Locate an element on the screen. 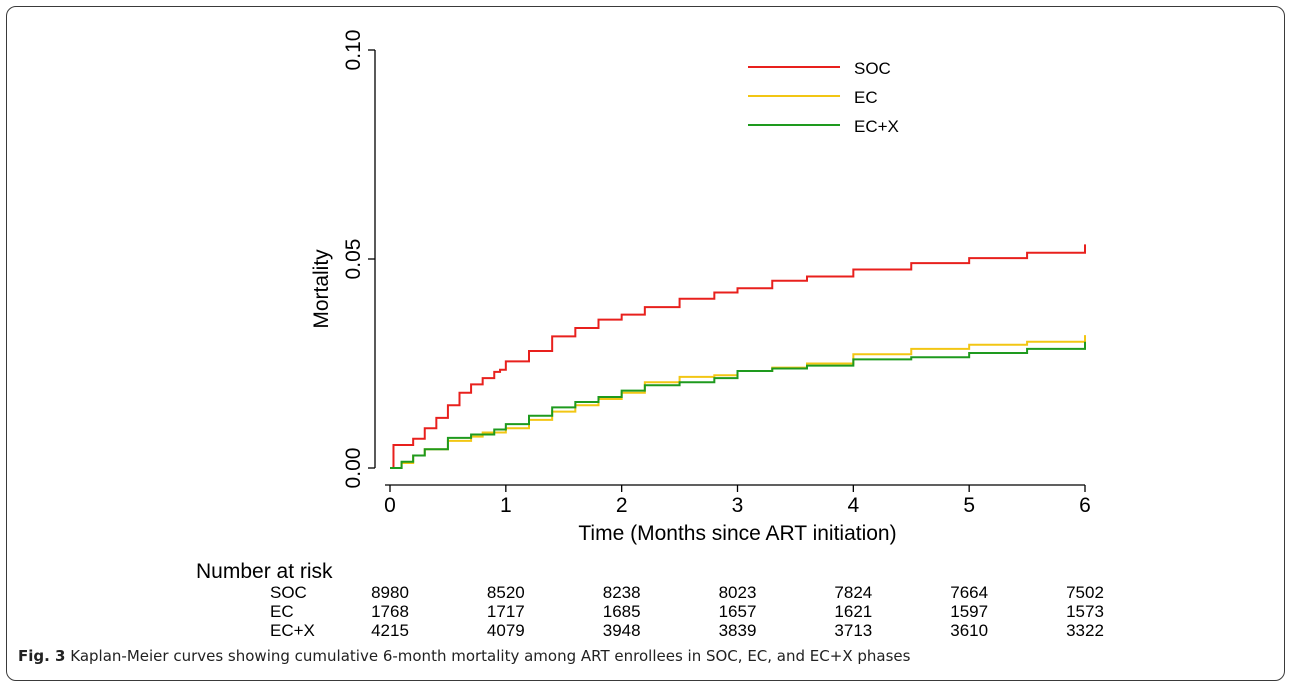 The height and width of the screenshot is (687, 1292). y-tick-label: 0.05 is located at coordinates (353, 259).